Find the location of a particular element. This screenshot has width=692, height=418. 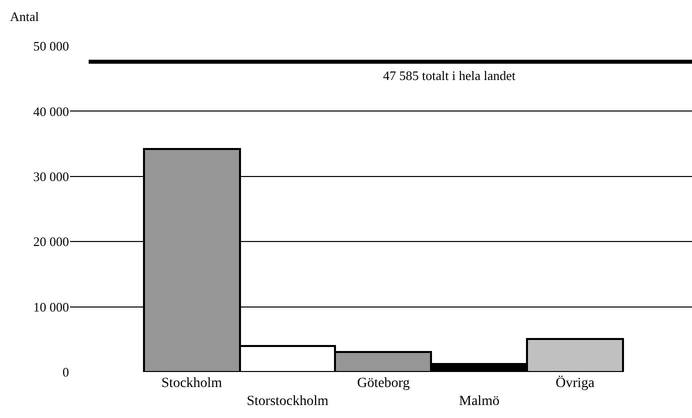

ref-line-label: 47 585 totalt i hela landet is located at coordinates (449, 75).